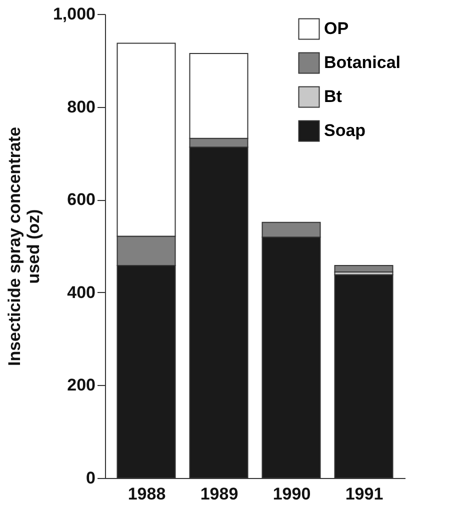 The width and height of the screenshot is (459, 521). Describe the element at coordinates (91, 478) in the screenshot. I see `y-tick-label: 0` at that location.